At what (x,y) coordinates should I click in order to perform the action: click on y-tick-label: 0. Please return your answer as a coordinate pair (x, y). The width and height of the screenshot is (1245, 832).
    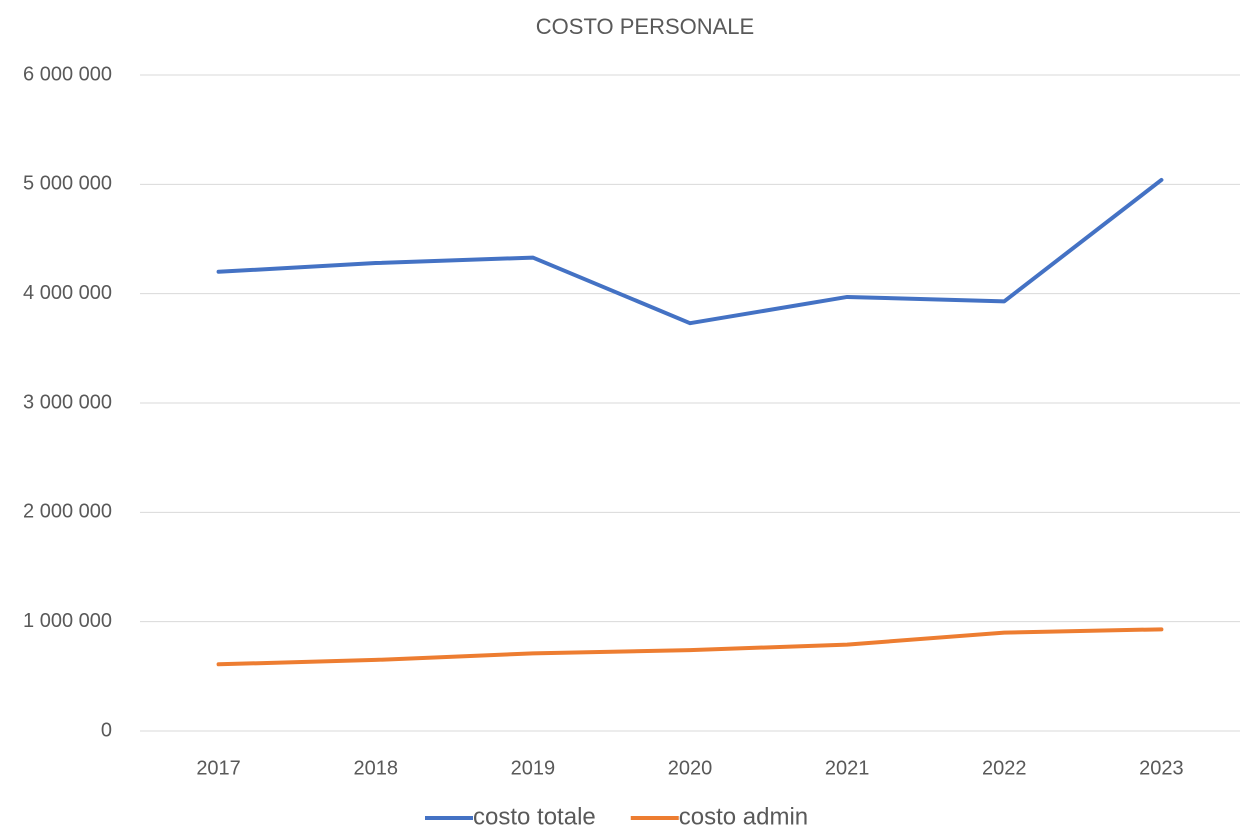
    Looking at the image, I should click on (106, 730).